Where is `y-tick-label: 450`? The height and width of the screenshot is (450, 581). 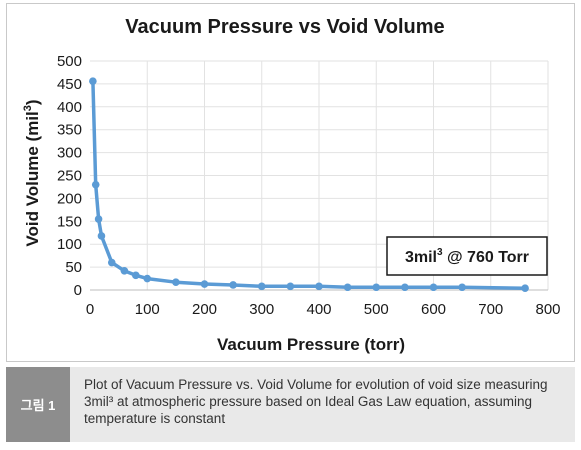 y-tick-label: 450 is located at coordinates (69, 84).